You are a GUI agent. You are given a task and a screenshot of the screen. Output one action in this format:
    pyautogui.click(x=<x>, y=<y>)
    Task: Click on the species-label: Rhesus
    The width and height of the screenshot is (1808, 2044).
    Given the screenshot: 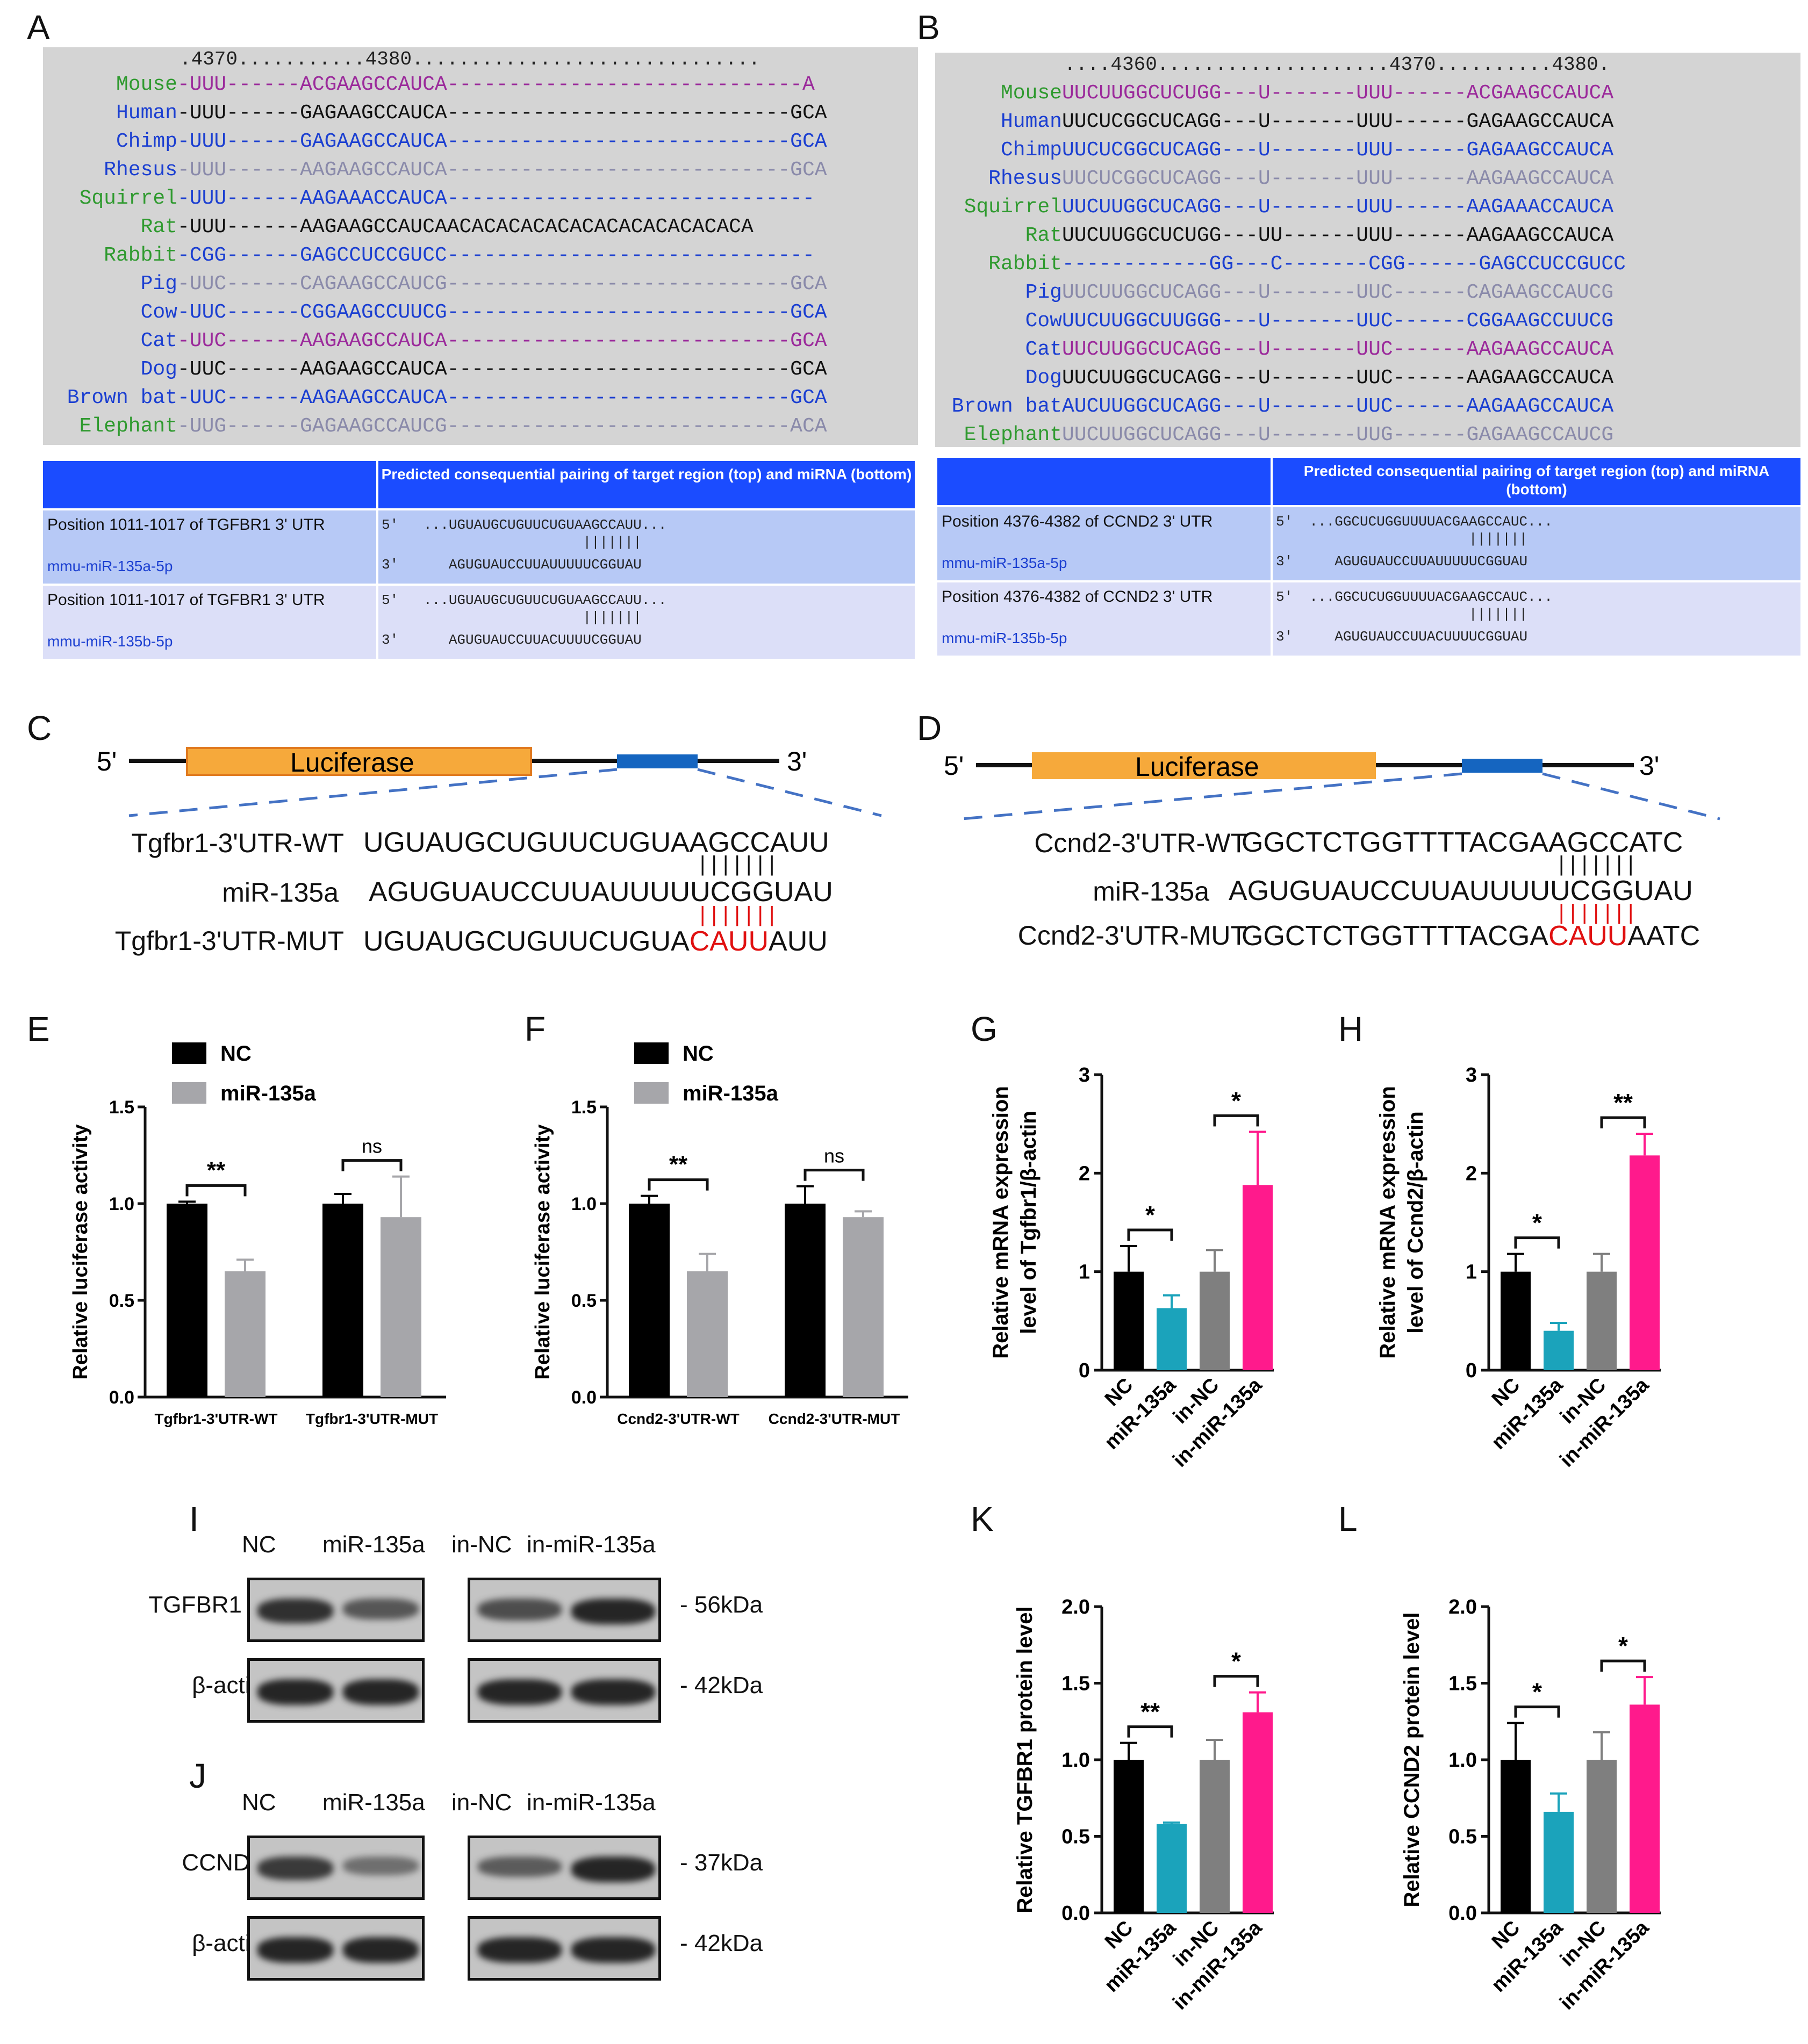 What is the action you would take?
    pyautogui.click(x=140, y=170)
    